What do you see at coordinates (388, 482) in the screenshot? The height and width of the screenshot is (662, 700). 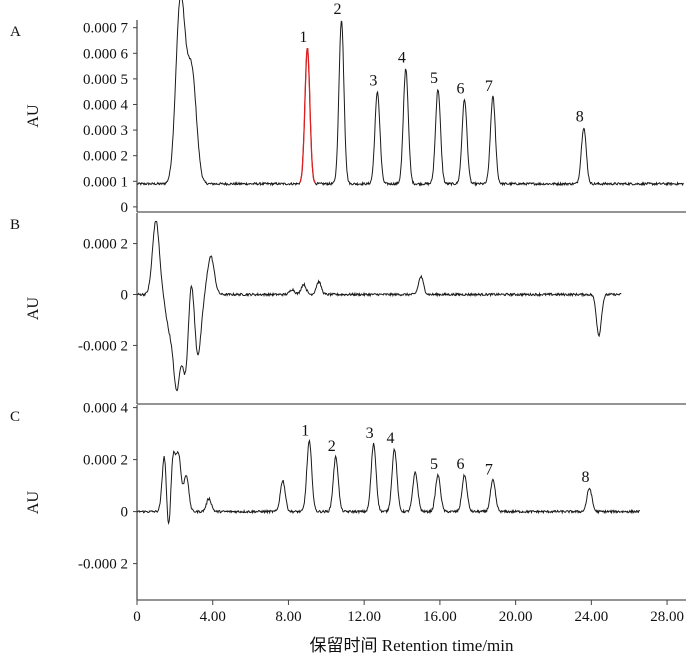 I see `chromatogram-trace` at bounding box center [388, 482].